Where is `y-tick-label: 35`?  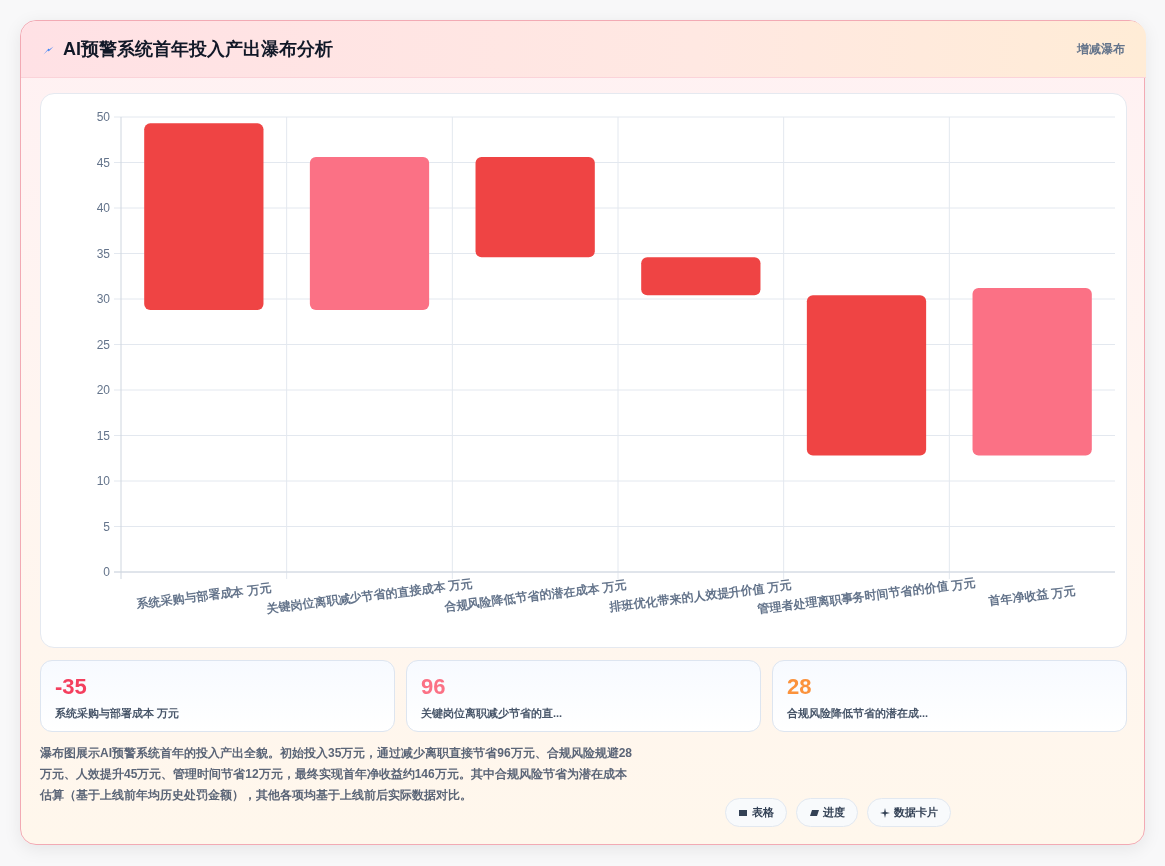 y-tick-label: 35 is located at coordinates (103, 253).